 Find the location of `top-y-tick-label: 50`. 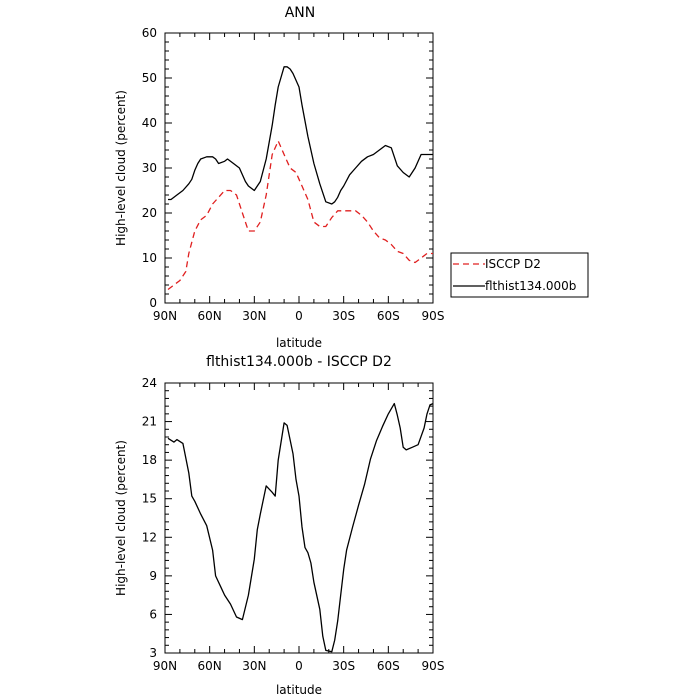

top-y-tick-label: 50 is located at coordinates (149, 78).